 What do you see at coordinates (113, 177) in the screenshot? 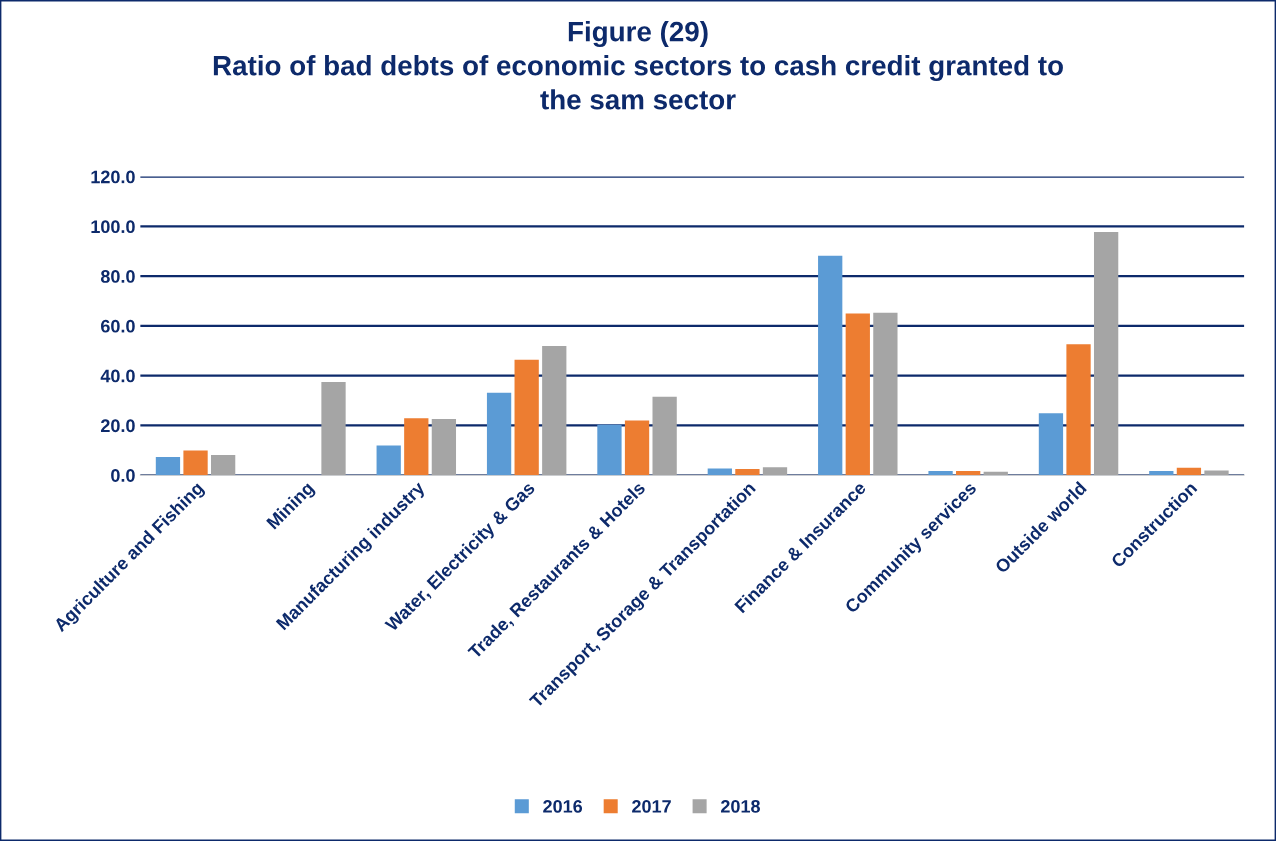
I see `y-tick-label: 120.0` at bounding box center [113, 177].